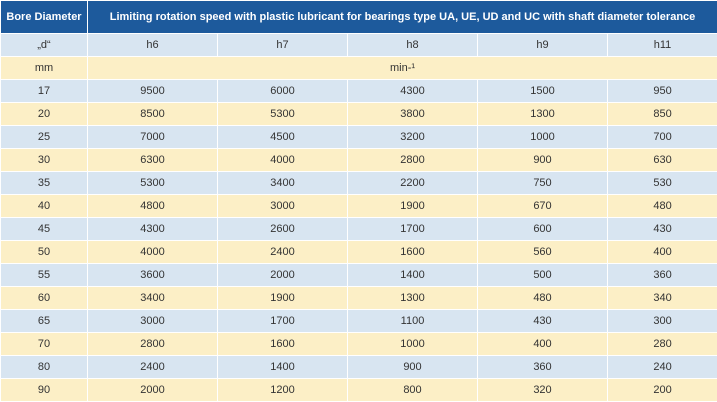 This screenshot has width=717, height=402. Describe the element at coordinates (661, 91) in the screenshot. I see `speed-cell: 950` at that location.